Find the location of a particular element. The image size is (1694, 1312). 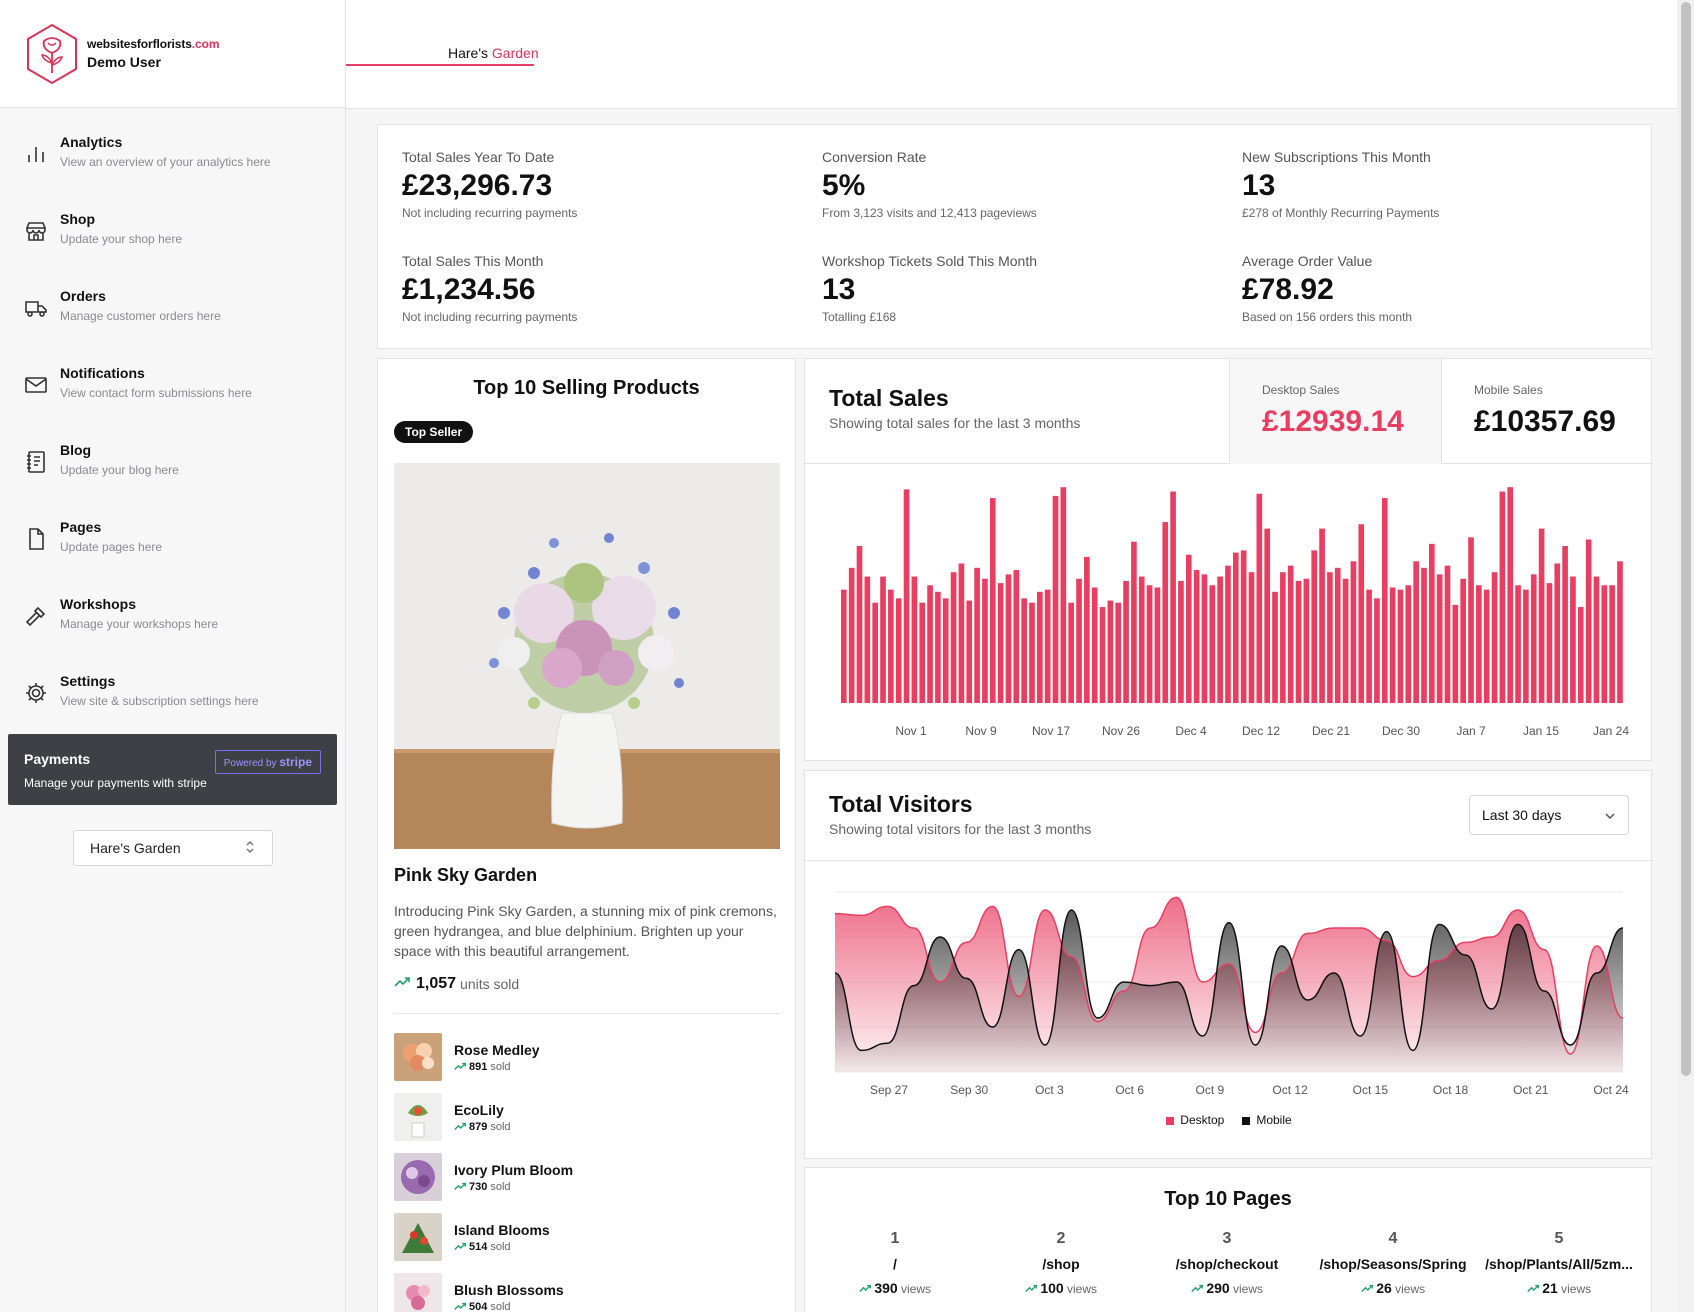

product-list-item: EcoLily 879 sold is located at coordinates (452, 1117).